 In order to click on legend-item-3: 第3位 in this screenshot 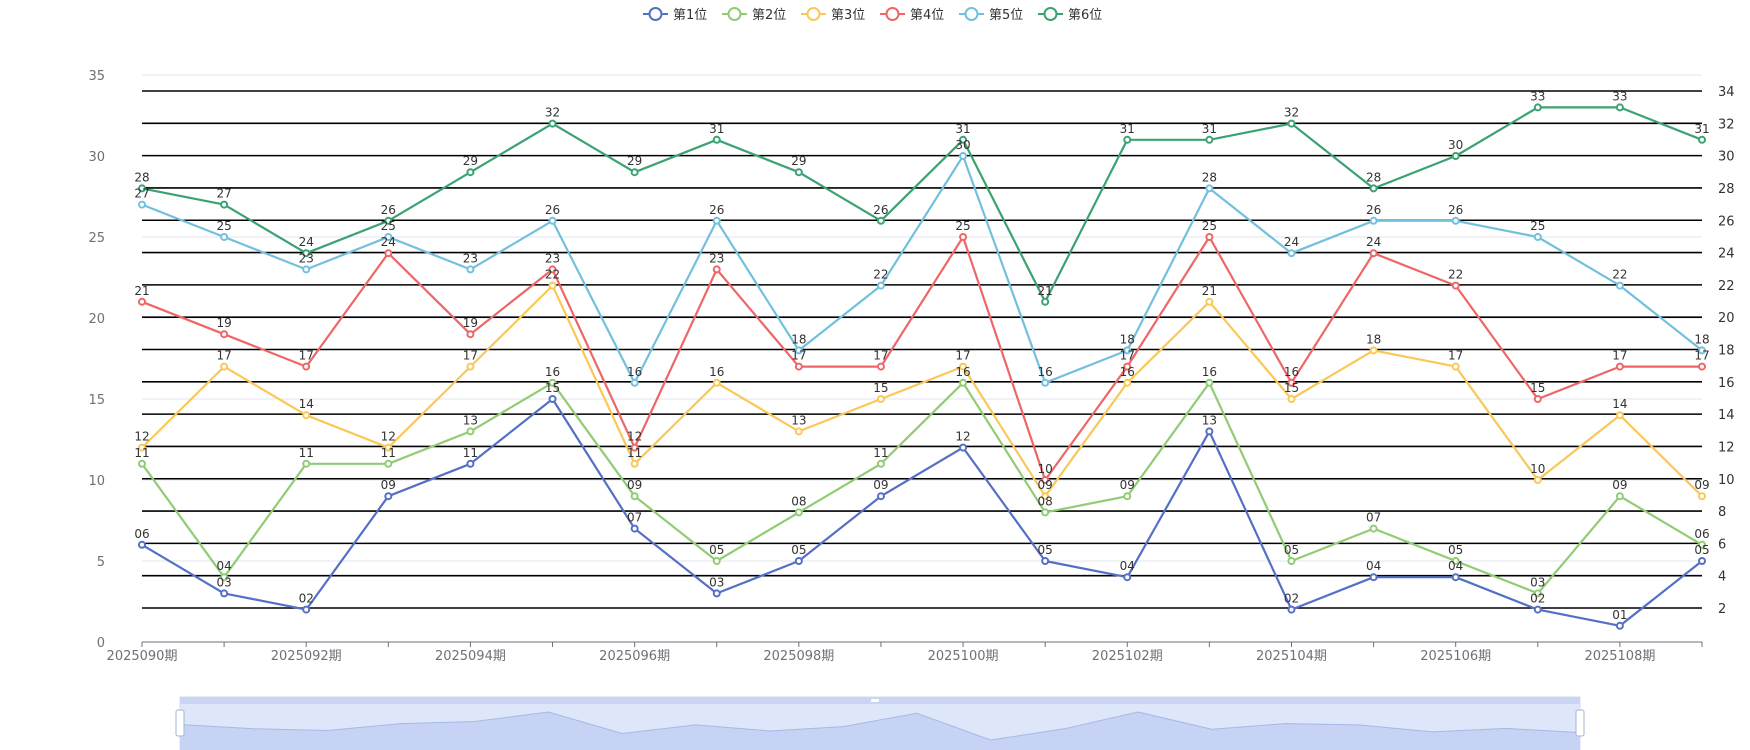, I will do `click(833, 15)`.